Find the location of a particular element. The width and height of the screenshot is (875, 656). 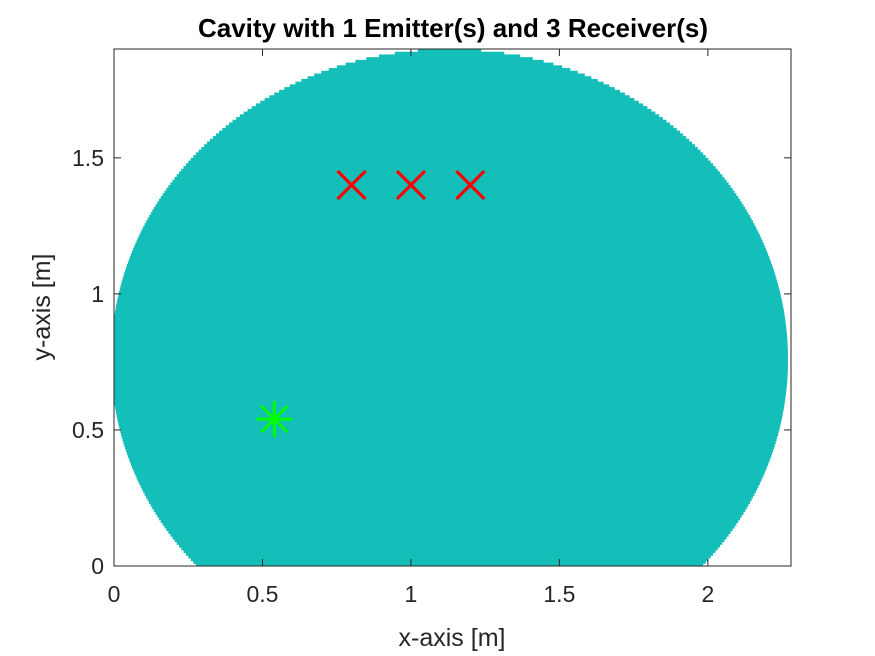

markers-layer is located at coordinates (371, 303).